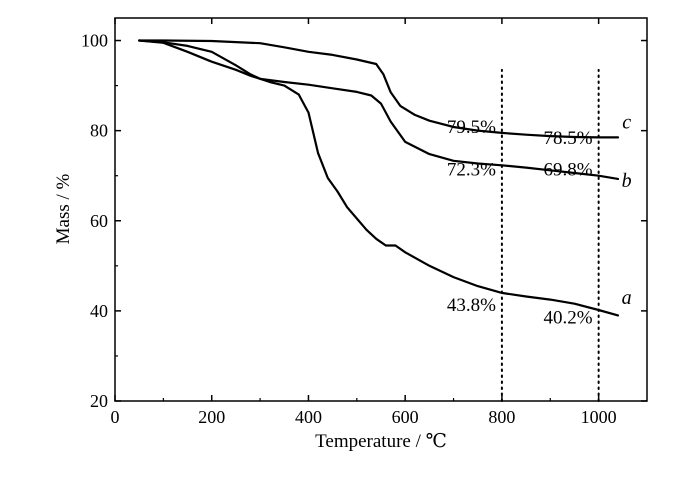 This screenshot has height=481, width=700. What do you see at coordinates (99, 131) in the screenshot?
I see `y-tick-label: 80` at bounding box center [99, 131].